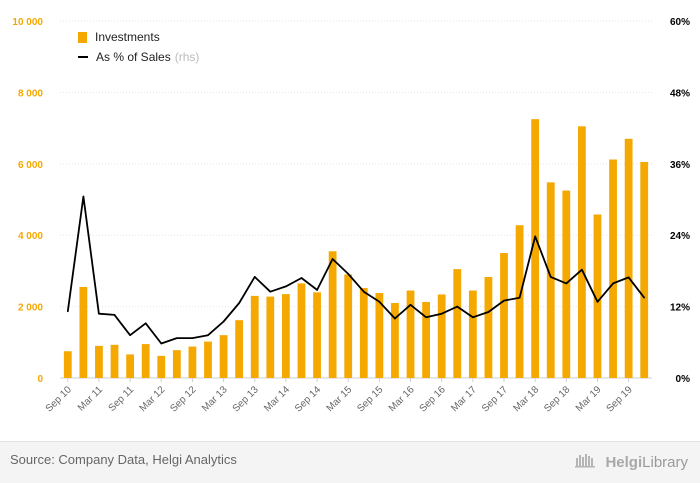 Image resolution: width=700 pixels, height=483 pixels. I want to click on legend-item-investments: Investments, so click(138, 37).